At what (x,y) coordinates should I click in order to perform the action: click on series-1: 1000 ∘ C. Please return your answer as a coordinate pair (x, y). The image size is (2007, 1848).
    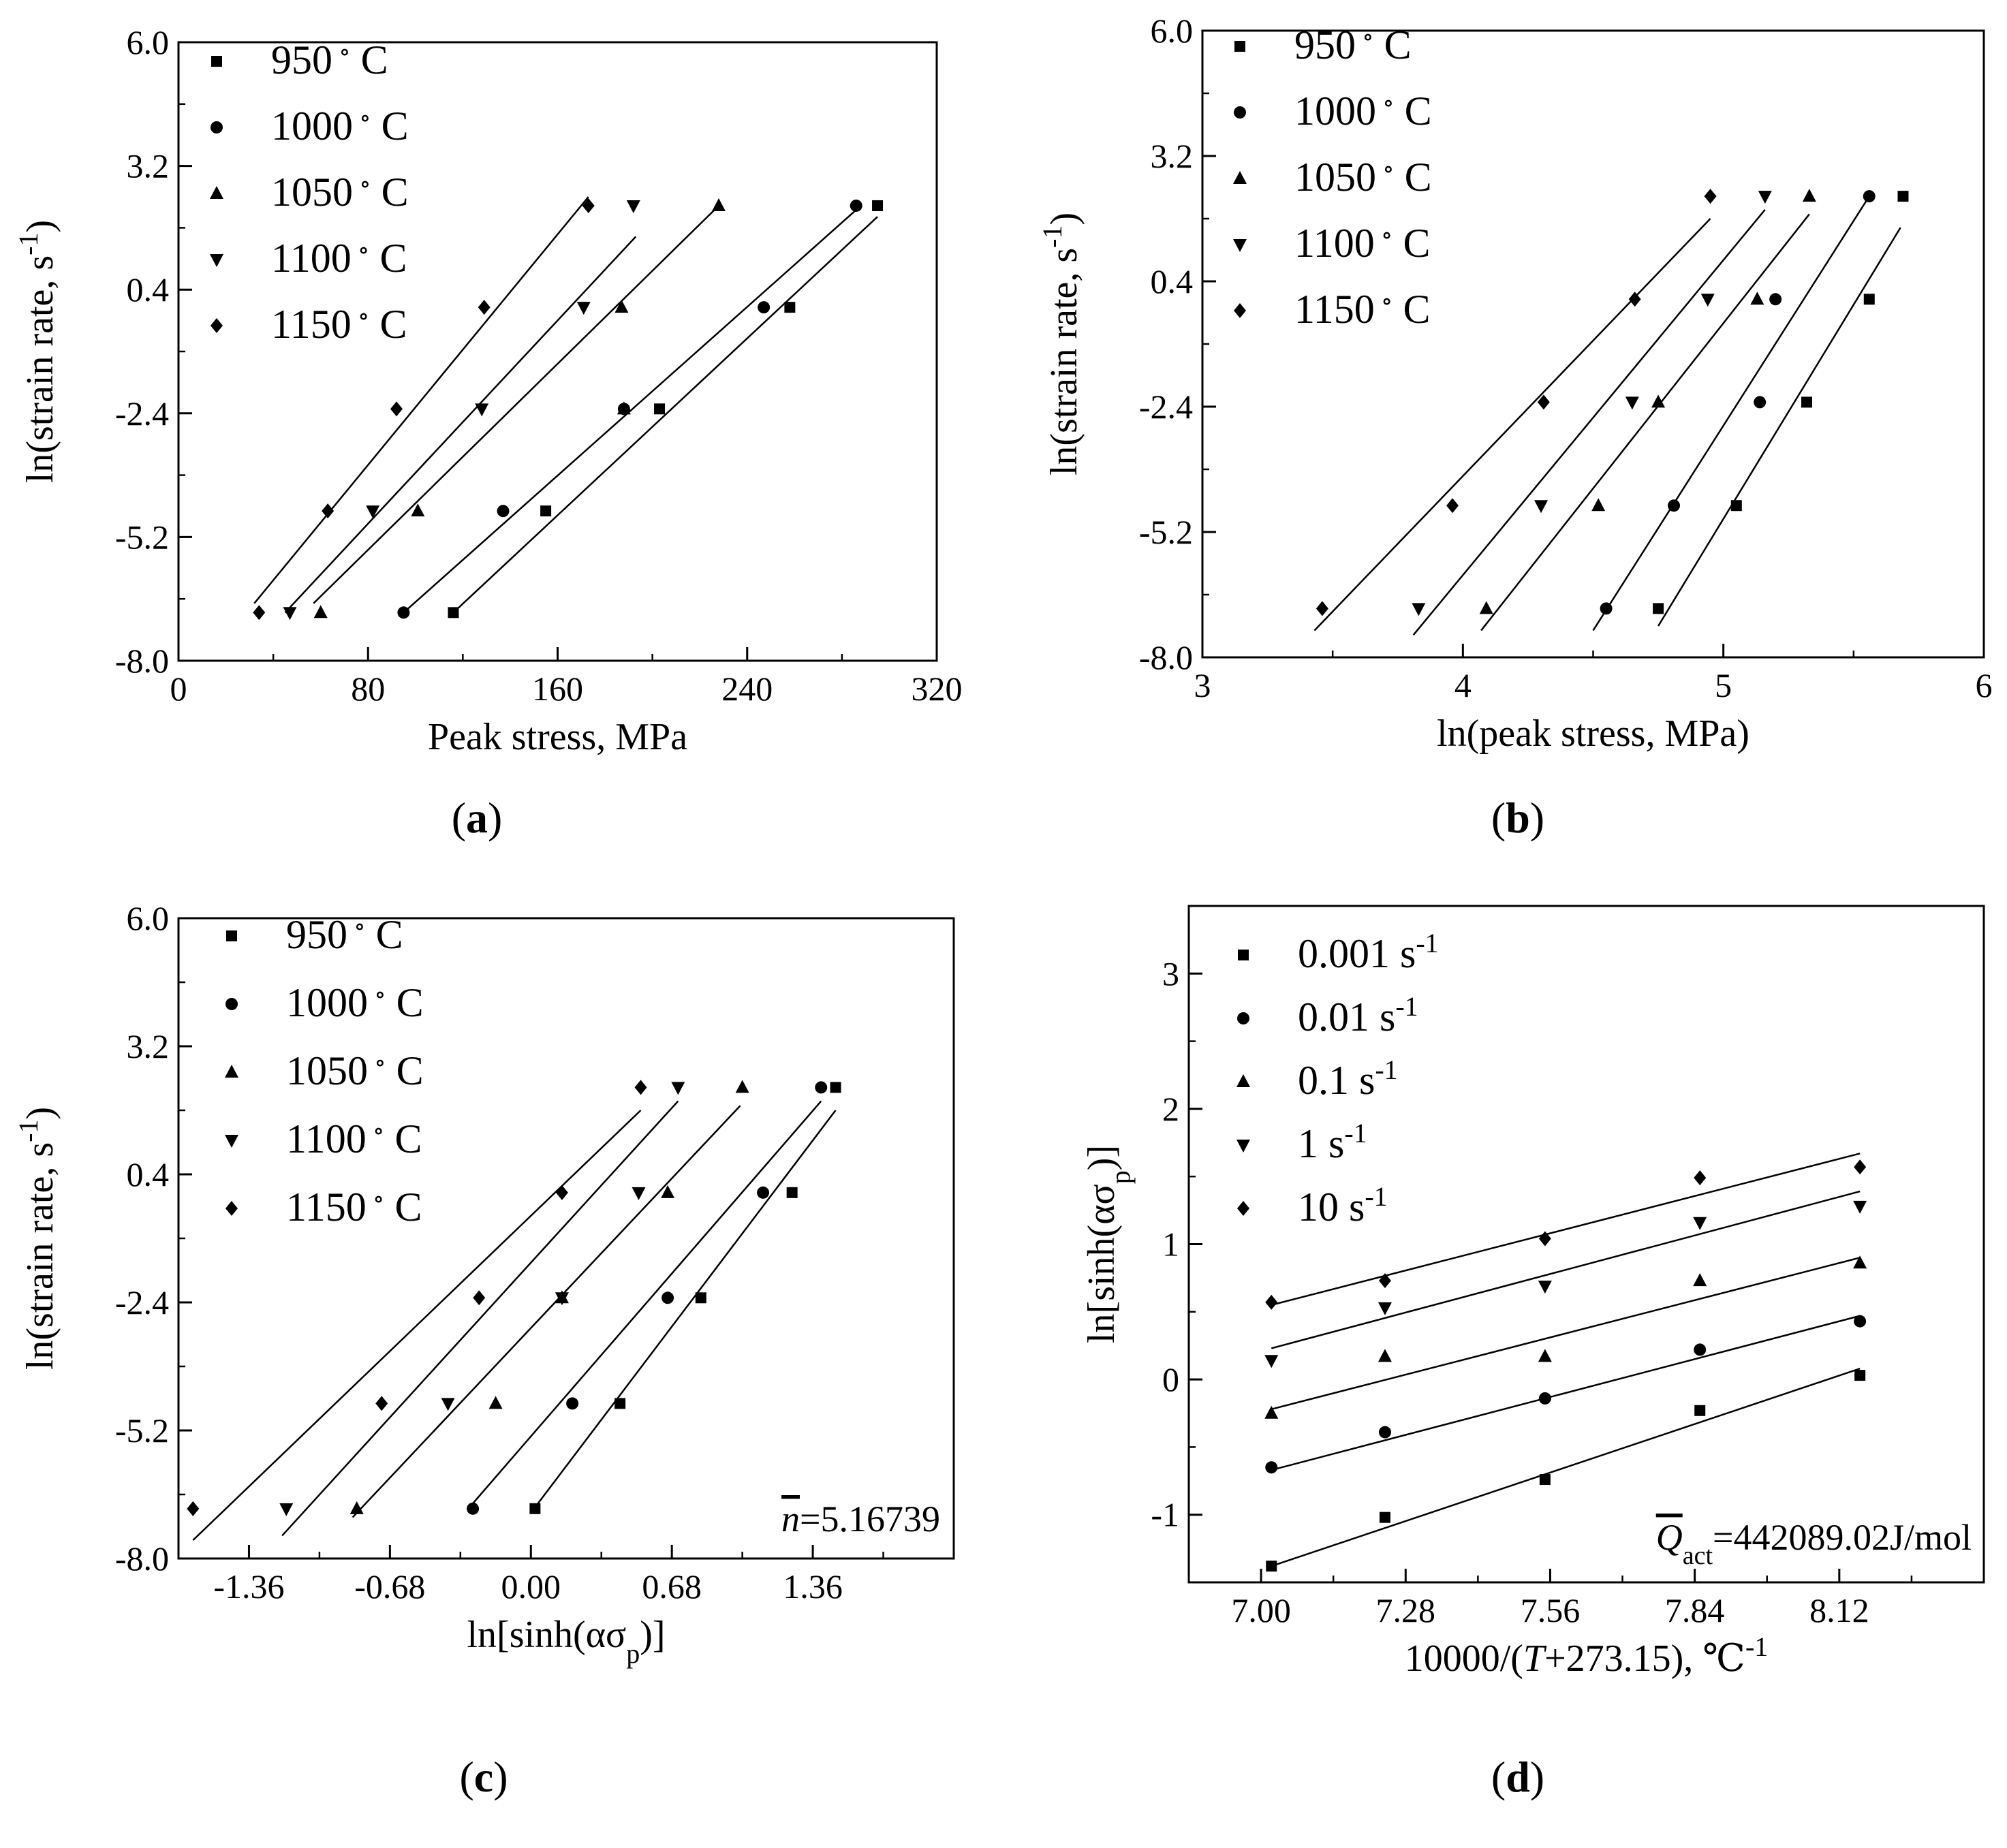
    Looking at the image, I should click on (536, 361).